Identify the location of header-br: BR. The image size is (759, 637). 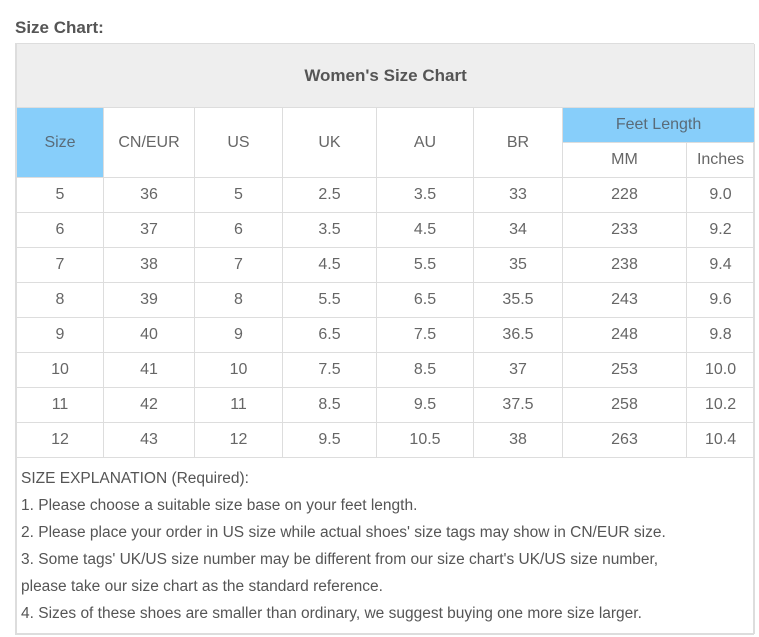
(518, 142).